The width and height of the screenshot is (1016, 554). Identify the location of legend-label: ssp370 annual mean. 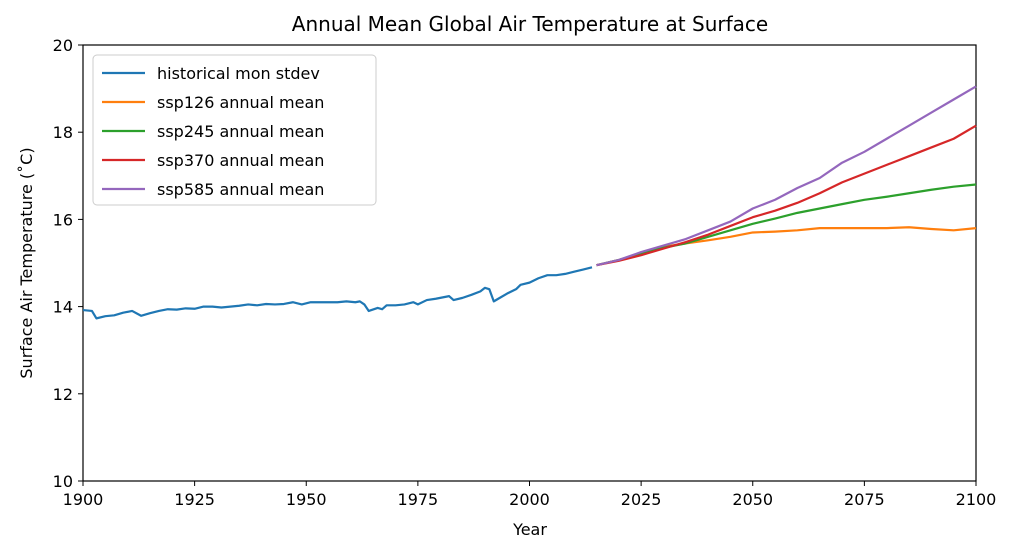
(240, 160).